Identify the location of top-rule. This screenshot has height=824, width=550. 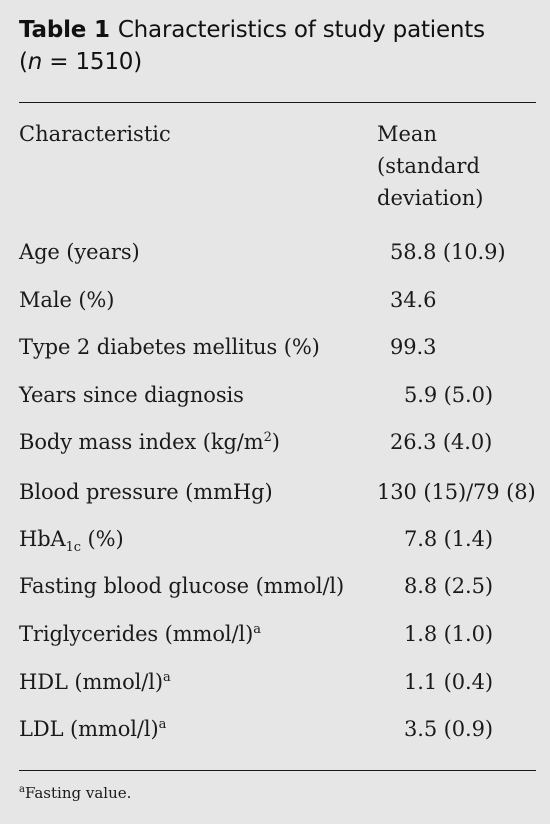
(277, 102).